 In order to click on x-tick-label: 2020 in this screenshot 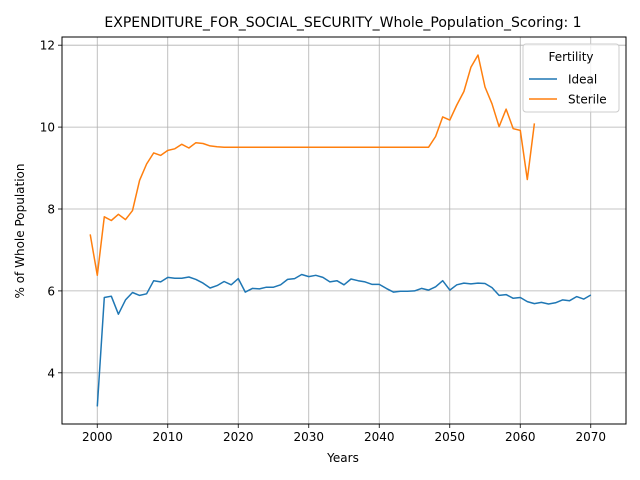, I will do `click(238, 437)`.